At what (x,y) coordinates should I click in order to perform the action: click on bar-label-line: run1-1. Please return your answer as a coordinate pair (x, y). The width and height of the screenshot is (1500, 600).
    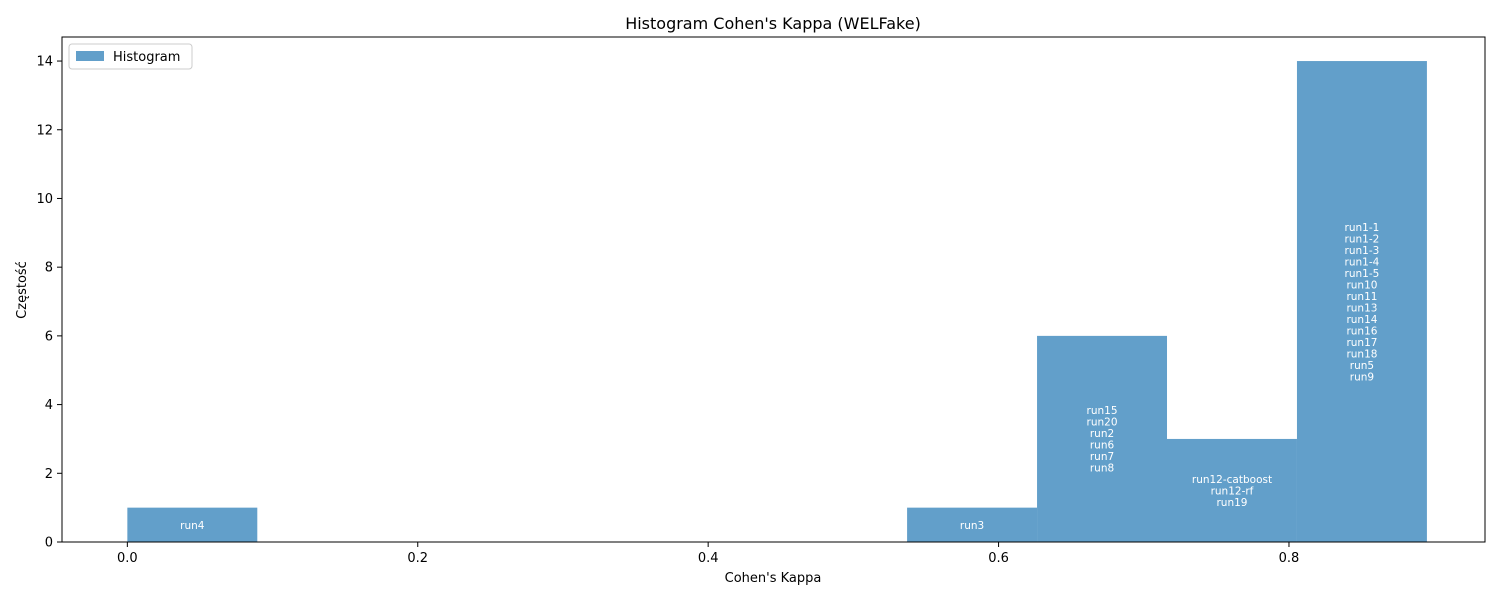
    Looking at the image, I should click on (1362, 228).